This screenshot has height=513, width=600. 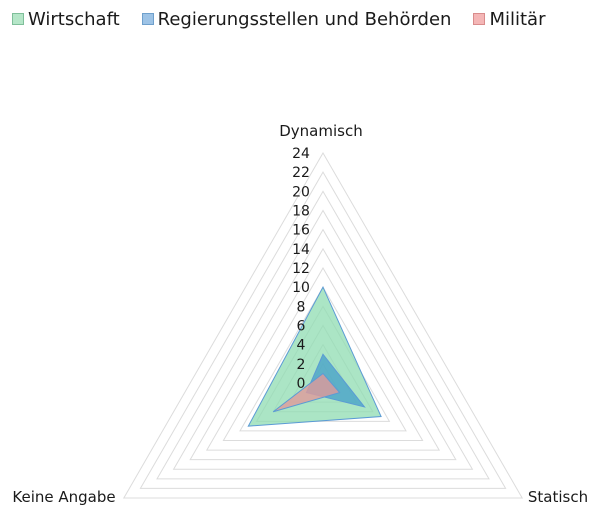 What do you see at coordinates (74, 19) in the screenshot?
I see `legend-label: Wirtschaft` at bounding box center [74, 19].